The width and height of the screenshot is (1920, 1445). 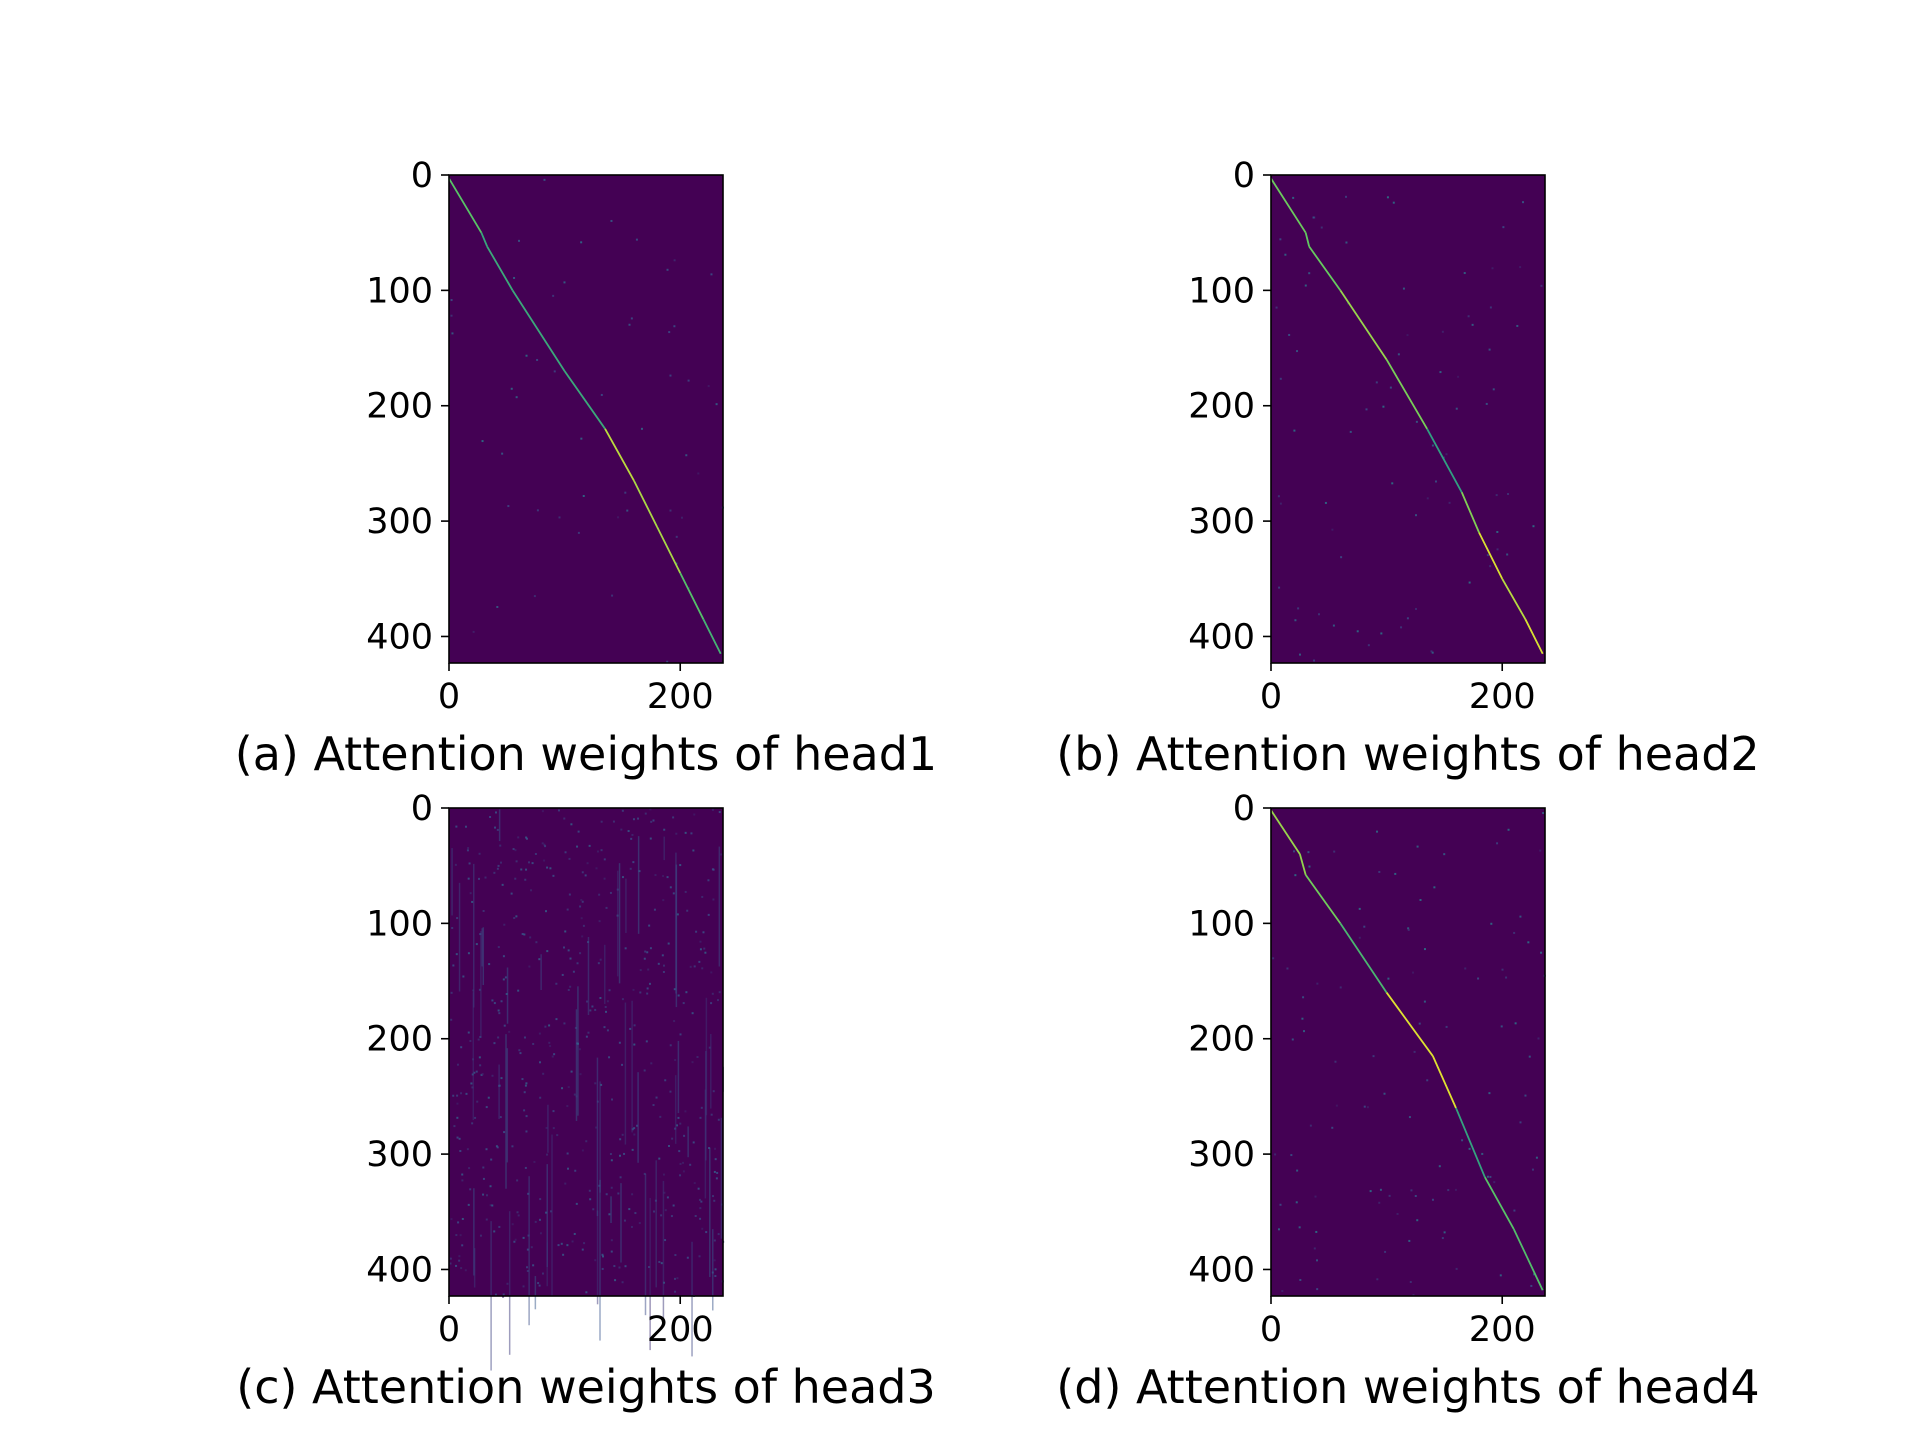 I want to click on x-tick-label: 0, so click(x=1271, y=1330).